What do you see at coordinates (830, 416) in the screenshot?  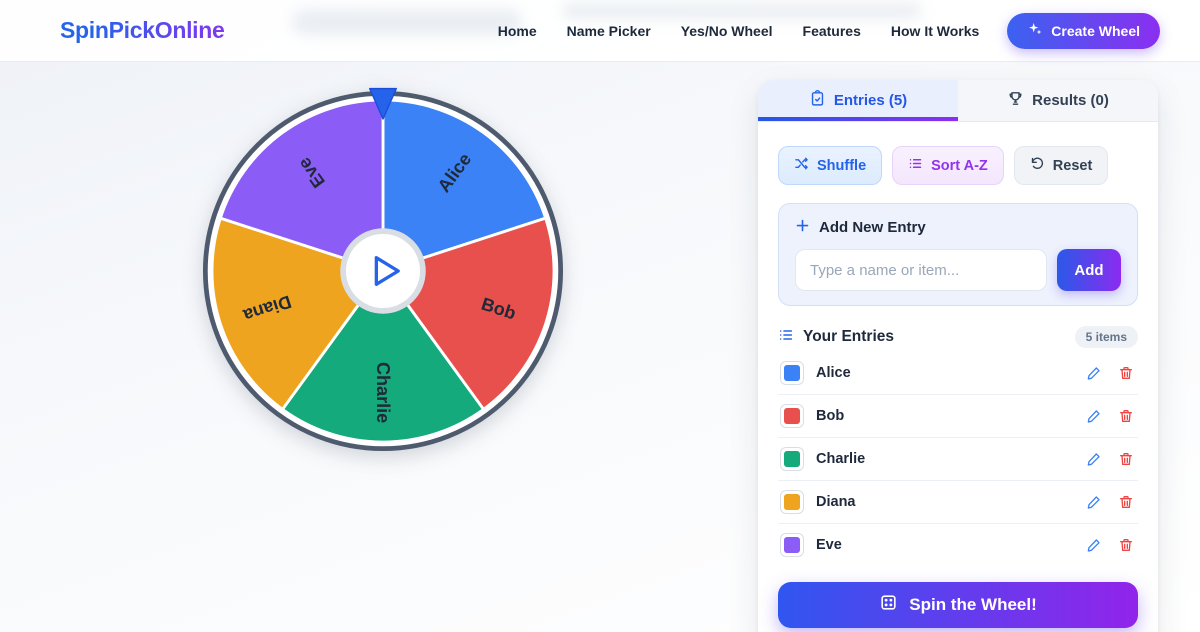 I see `entry-name: Bob` at bounding box center [830, 416].